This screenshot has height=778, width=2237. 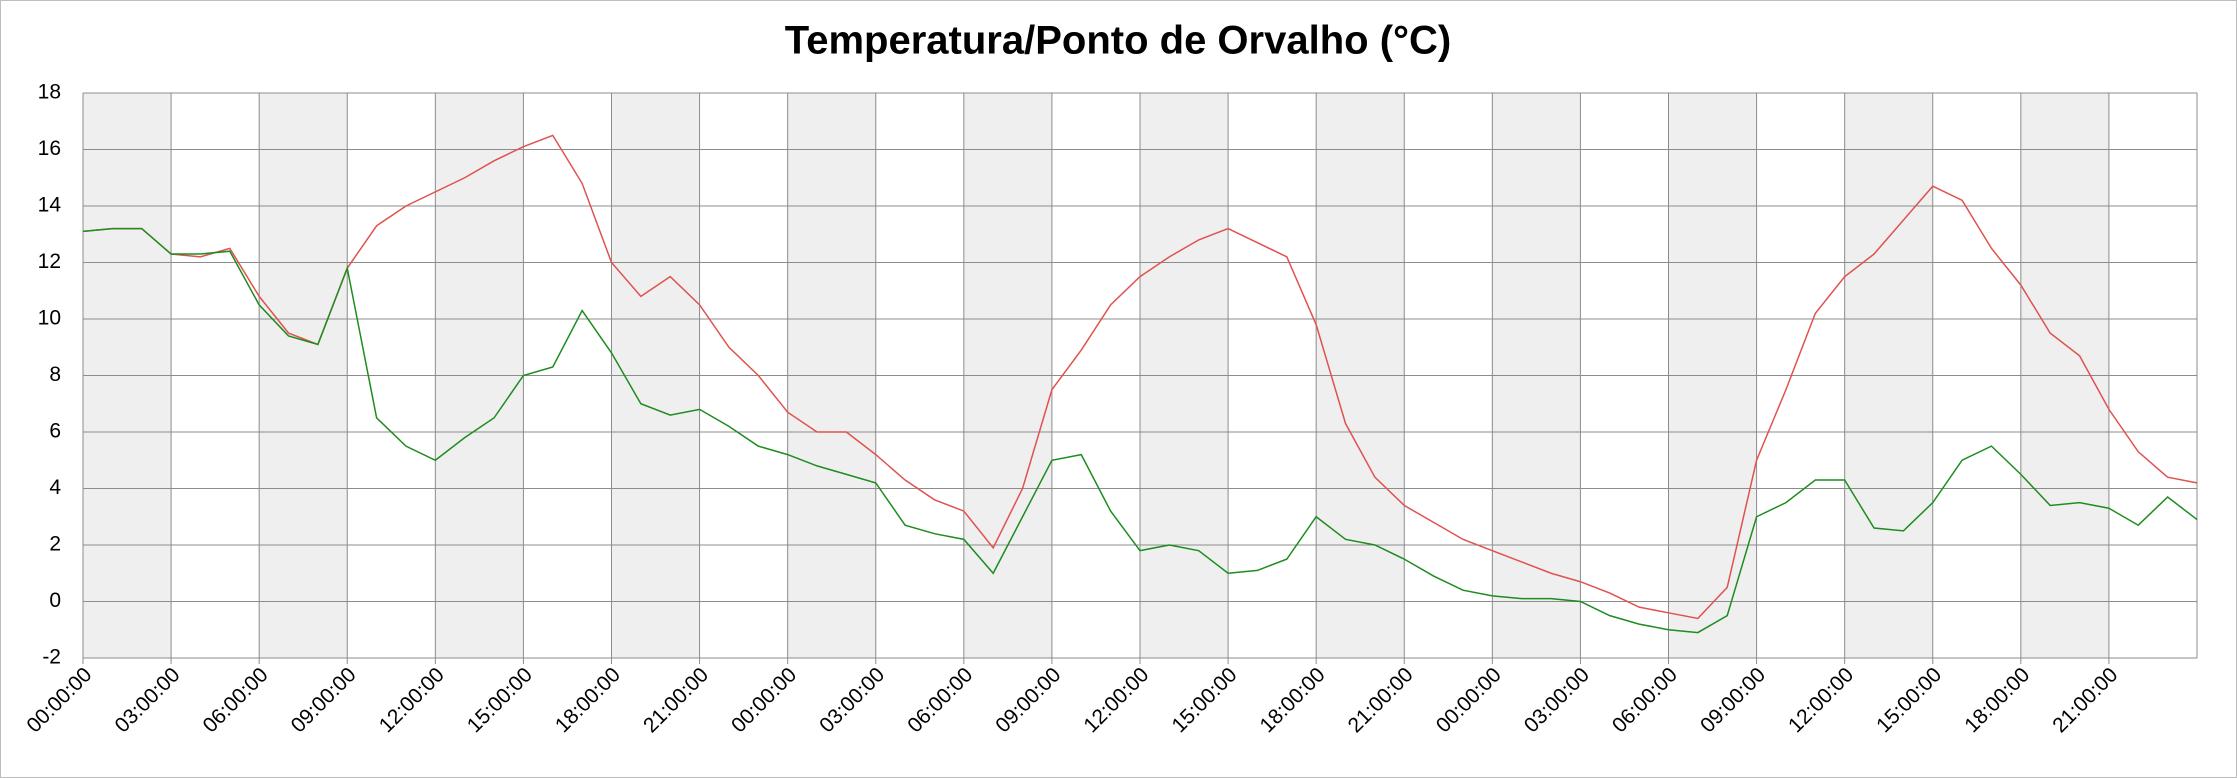 I want to click on y-tick-label: 0, so click(x=55, y=600).